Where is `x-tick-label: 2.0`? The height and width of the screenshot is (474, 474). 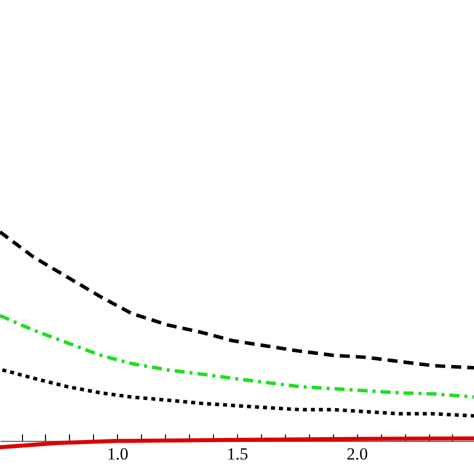
x-tick-label: 2.0 is located at coordinates (357, 454).